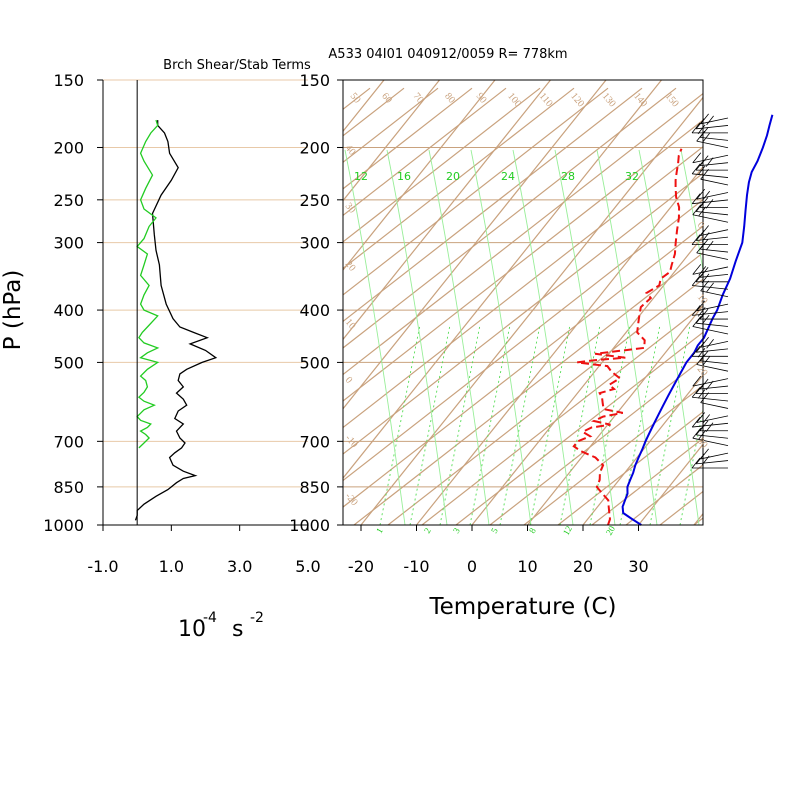 The height and width of the screenshot is (800, 800). I want to click on units-exp1: -4, so click(210, 618).